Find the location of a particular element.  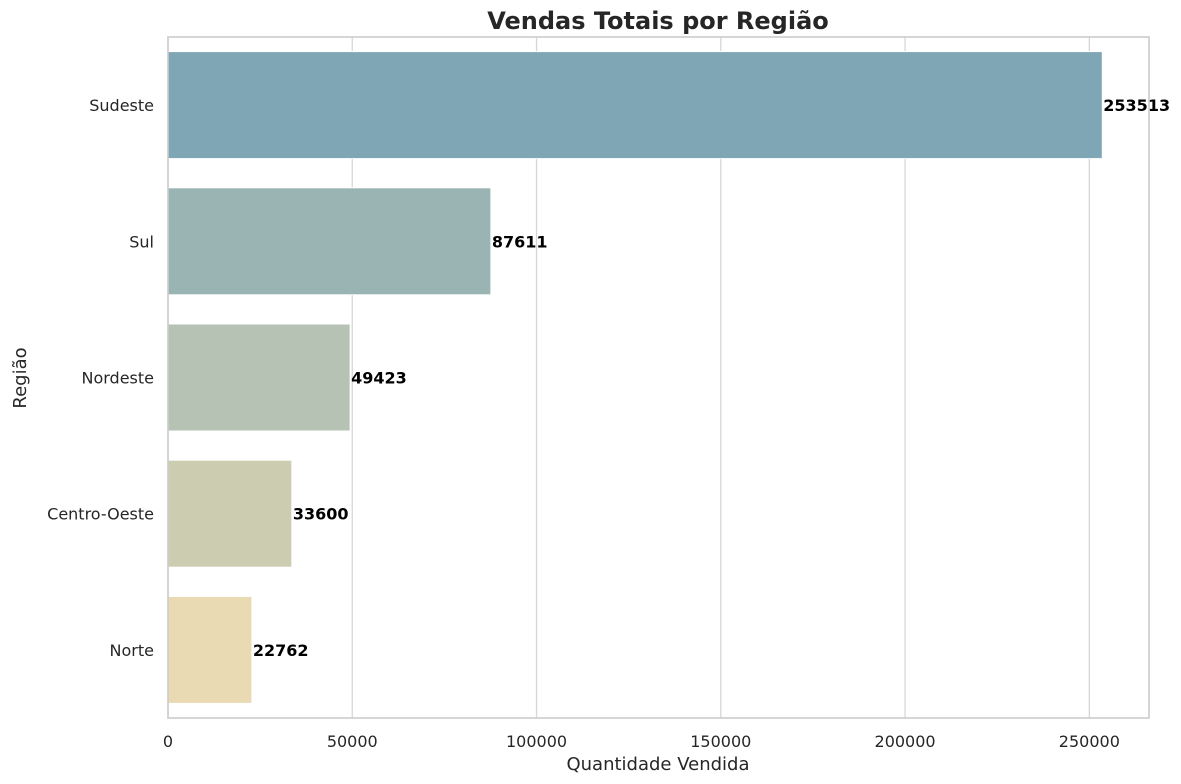

chart-title: Vendas Totais por Região is located at coordinates (658, 21).